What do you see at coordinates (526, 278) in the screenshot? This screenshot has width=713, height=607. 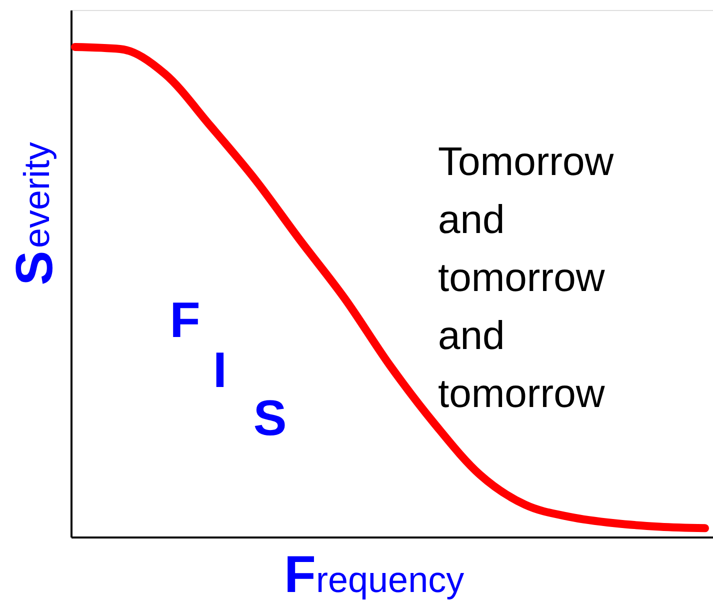 I see `annotation: Tomorrow and tomorrow and tomorrow` at bounding box center [526, 278].